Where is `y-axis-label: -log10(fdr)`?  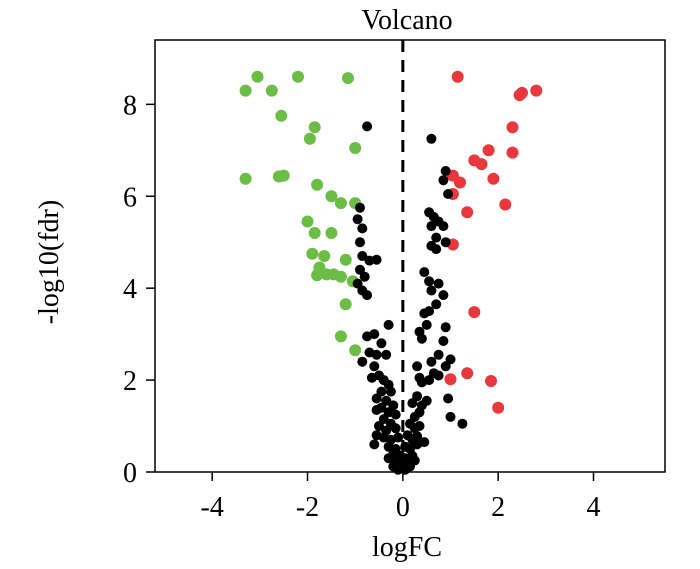 y-axis-label: -log10(fdr) is located at coordinates (49, 262).